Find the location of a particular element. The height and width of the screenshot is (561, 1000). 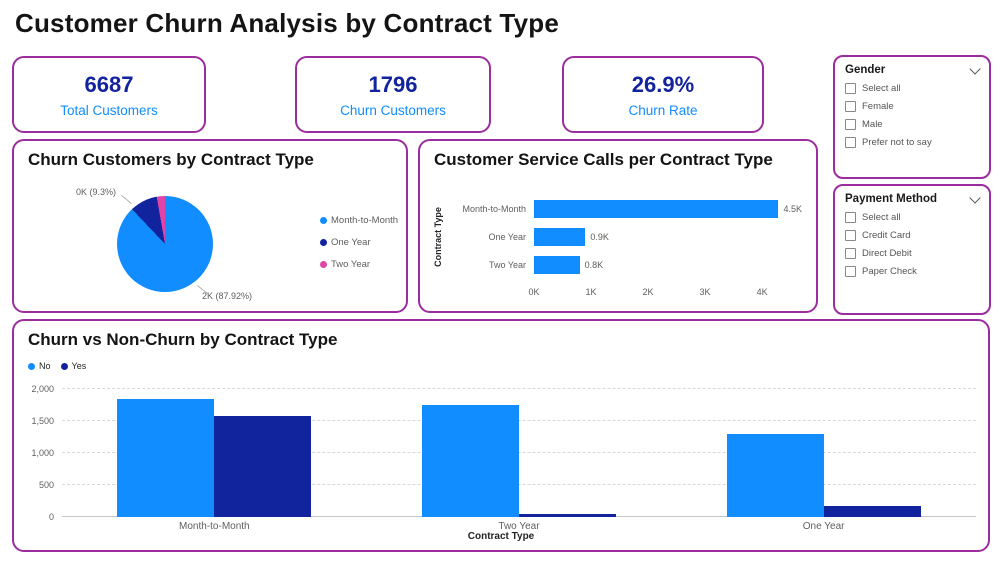

filter-option-label: Male is located at coordinates (872, 124).